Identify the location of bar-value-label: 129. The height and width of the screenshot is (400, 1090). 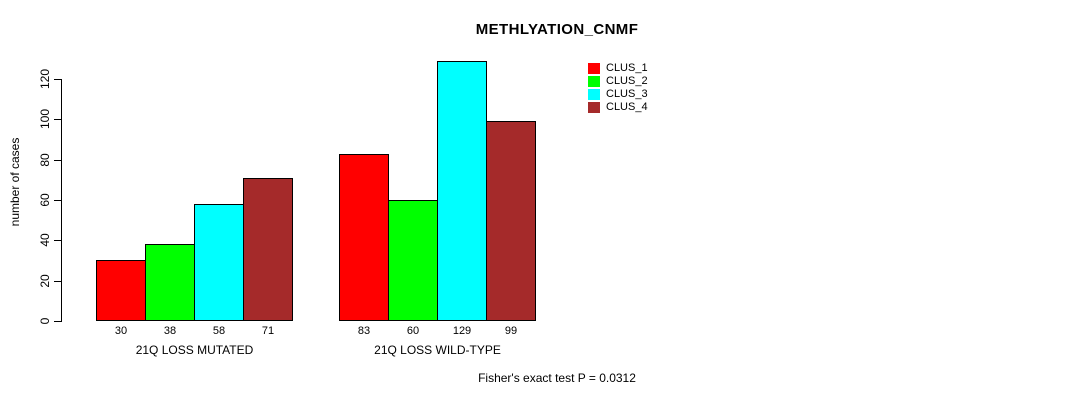
(462, 331).